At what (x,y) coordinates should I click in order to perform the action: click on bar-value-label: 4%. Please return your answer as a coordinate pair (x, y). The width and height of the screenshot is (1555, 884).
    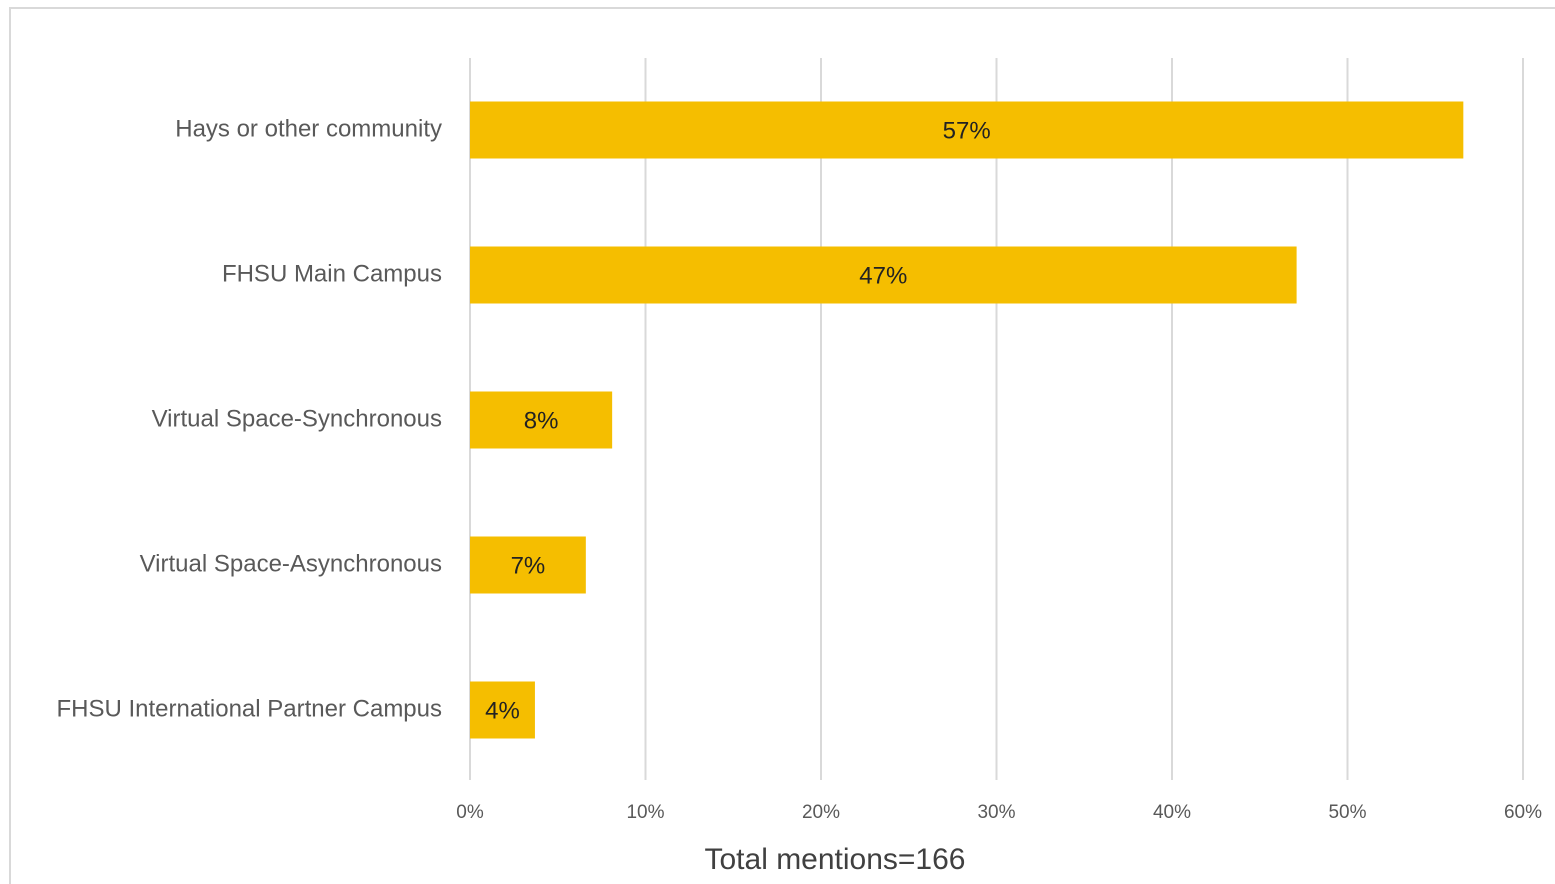
    Looking at the image, I should click on (502, 710).